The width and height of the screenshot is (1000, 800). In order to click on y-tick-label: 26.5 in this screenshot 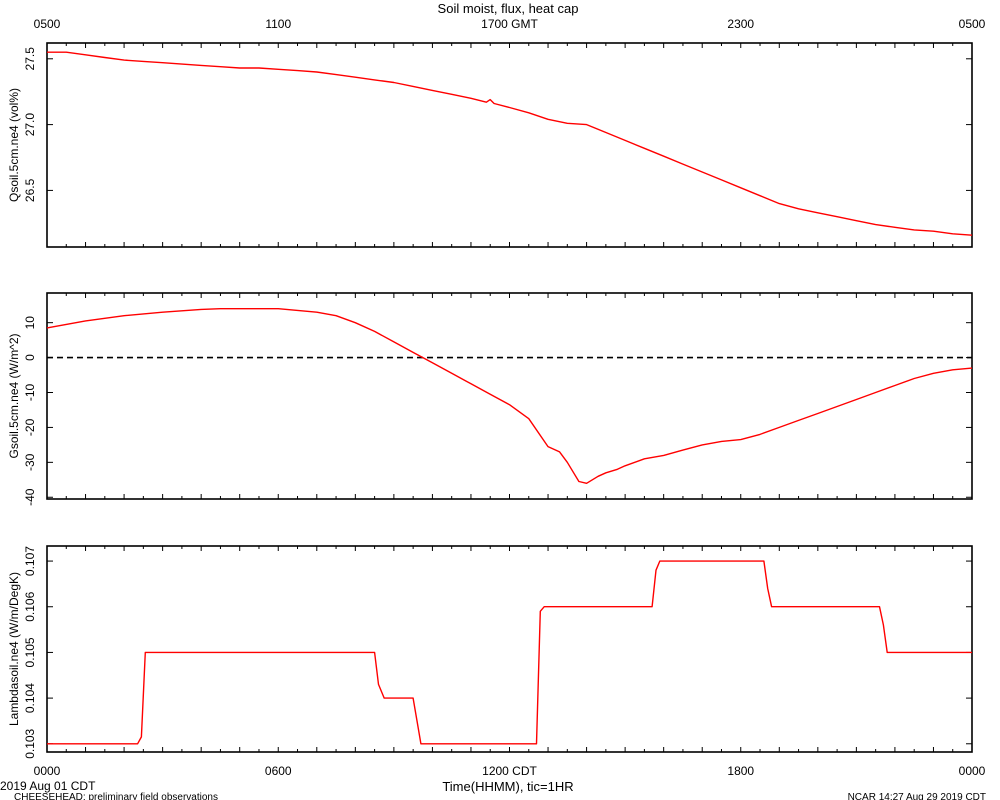, I will do `click(30, 190)`.